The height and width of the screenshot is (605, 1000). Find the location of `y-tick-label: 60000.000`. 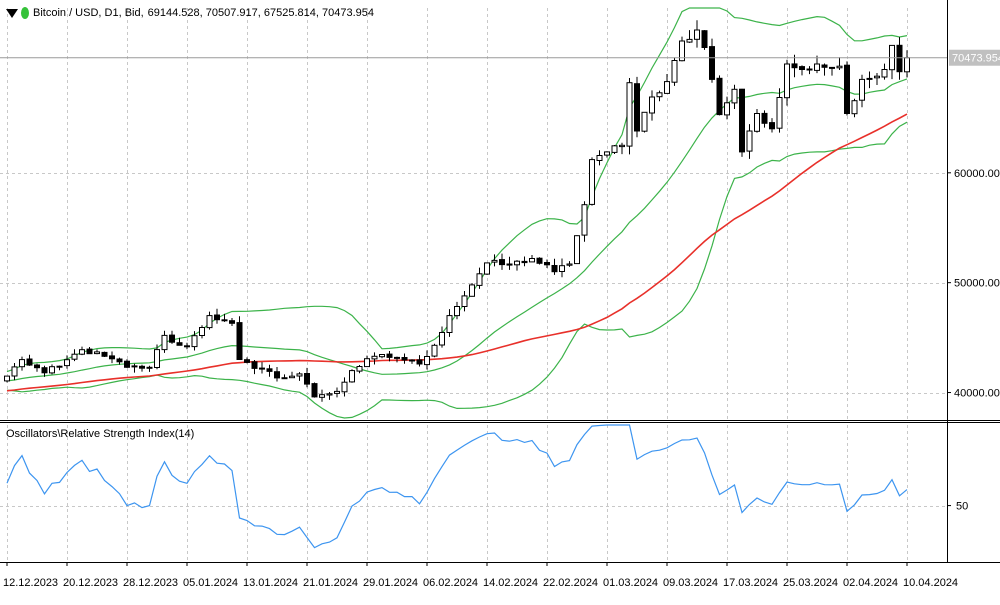

y-tick-label: 60000.000 is located at coordinates (977, 174).